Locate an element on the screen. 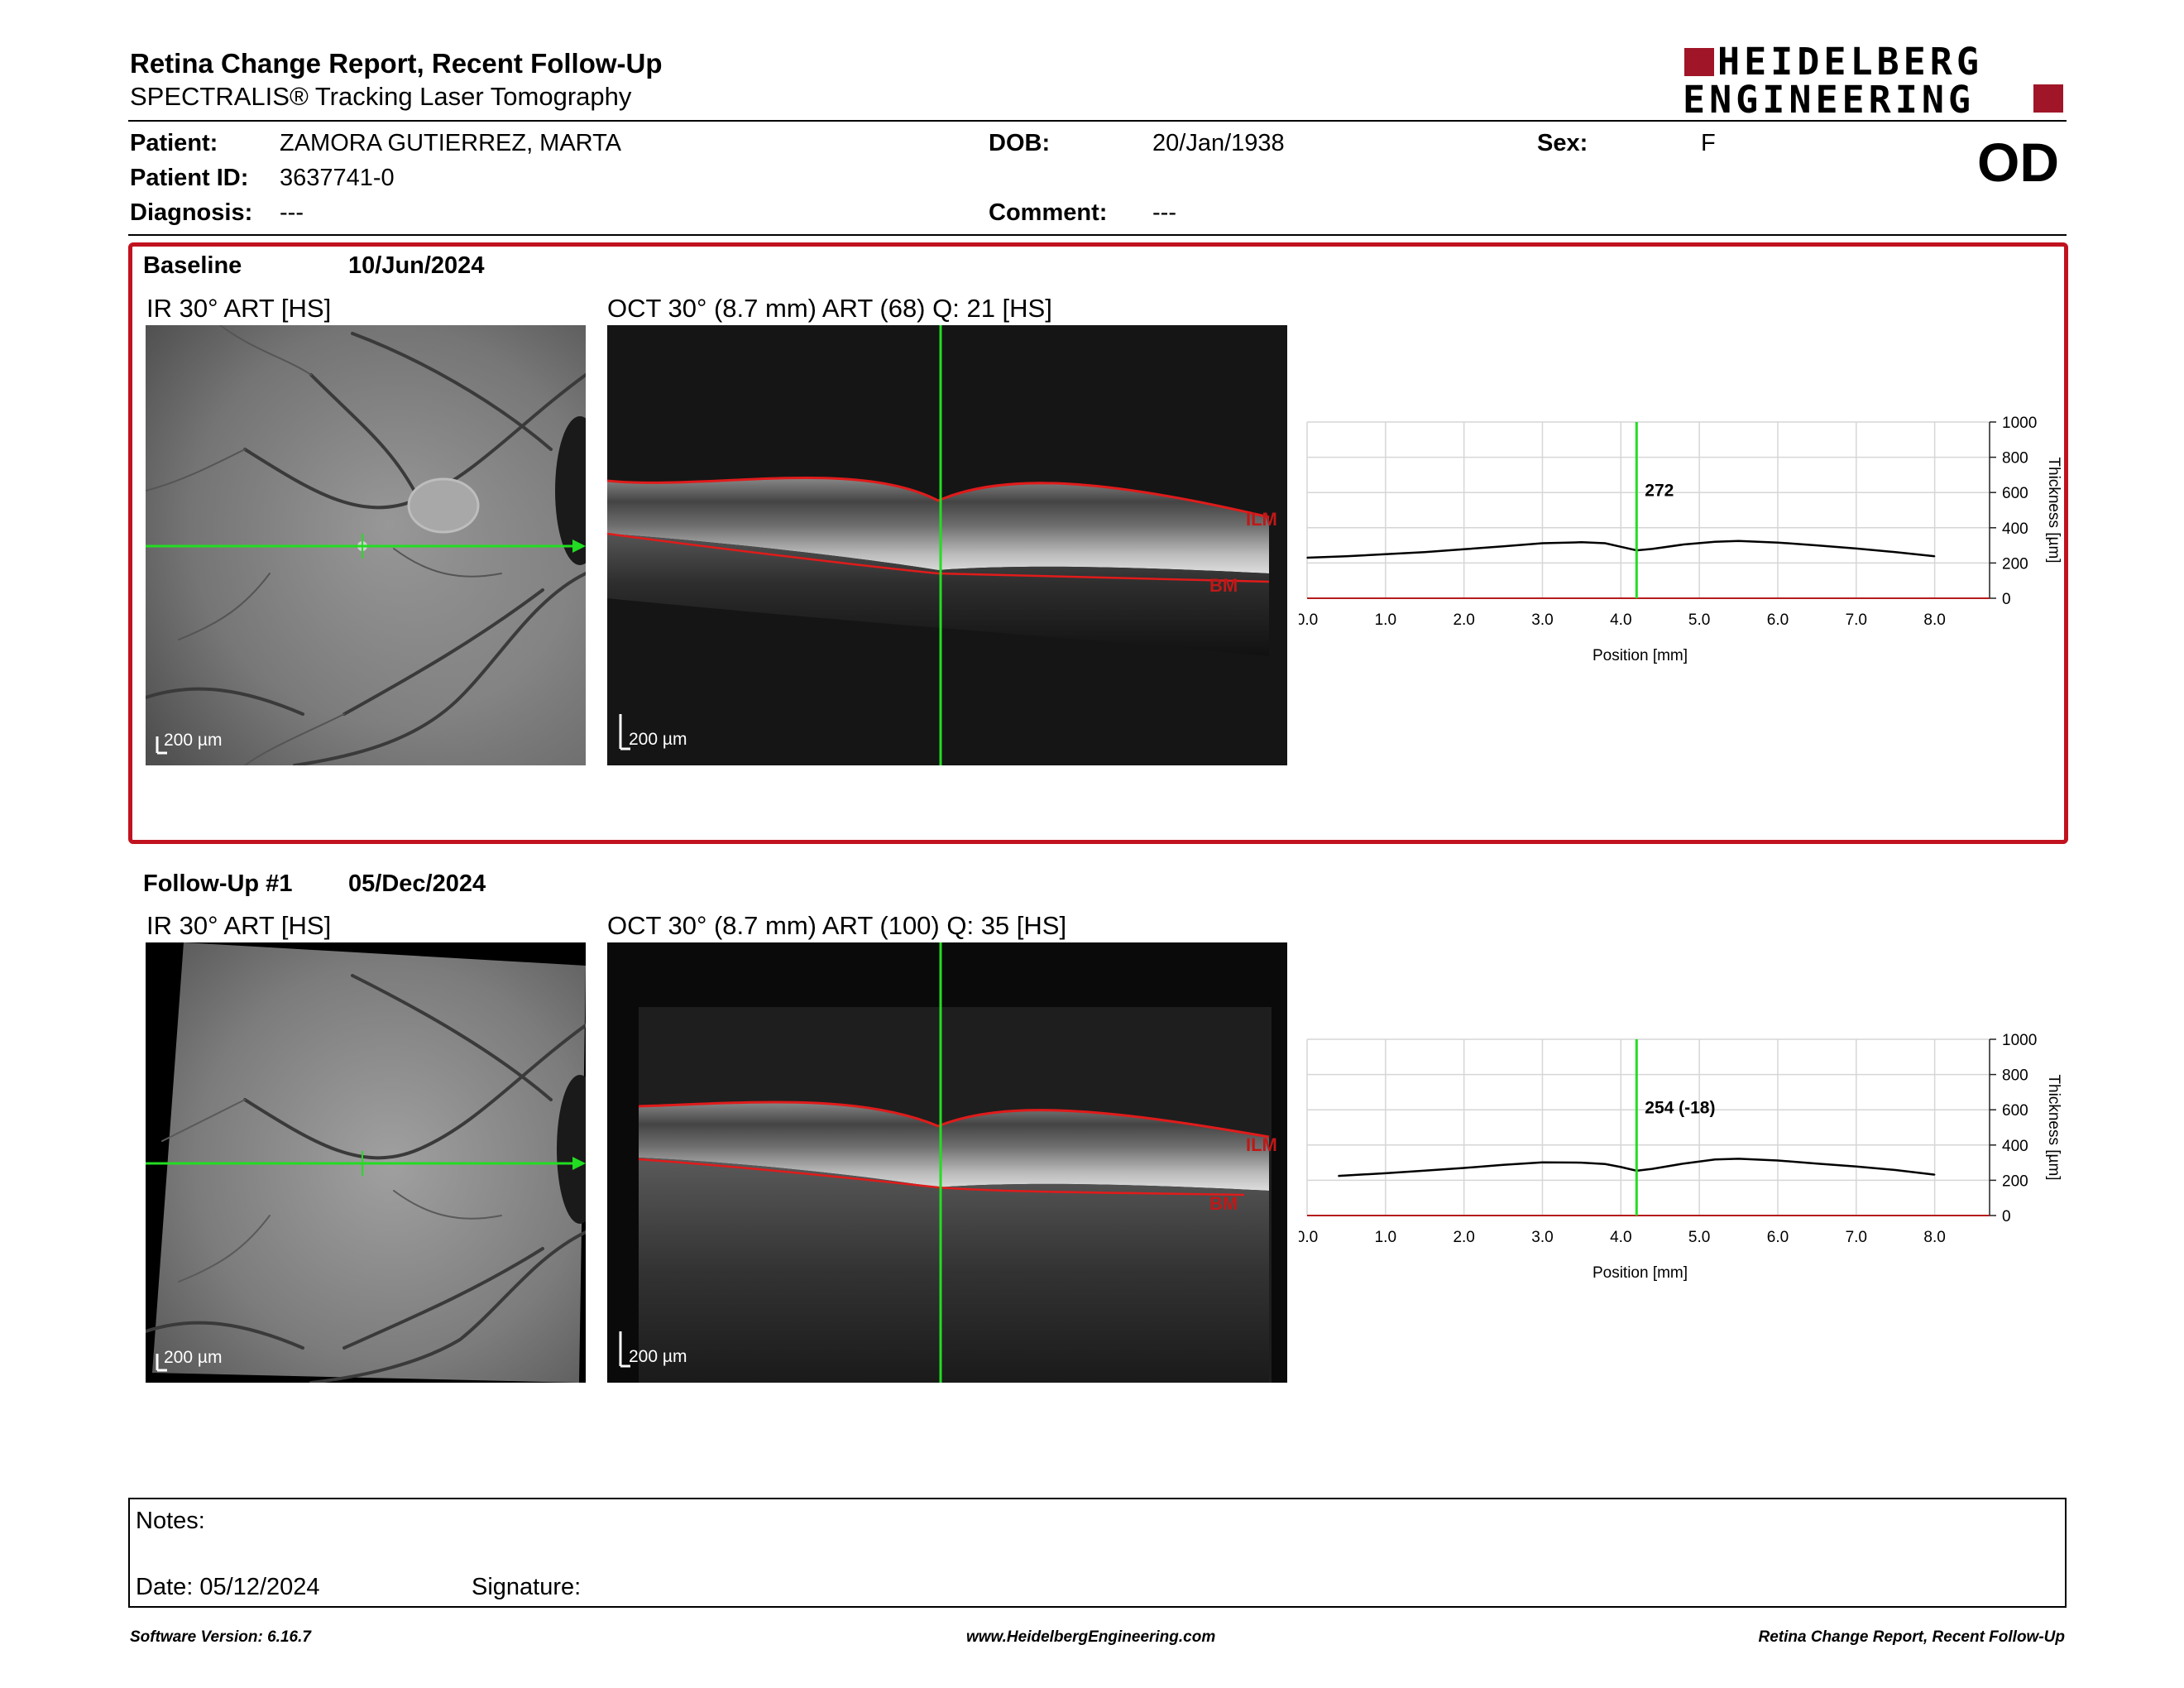 Image resolution: width=2184 pixels, height=1688 pixels. patient-rule is located at coordinates (1097, 235).